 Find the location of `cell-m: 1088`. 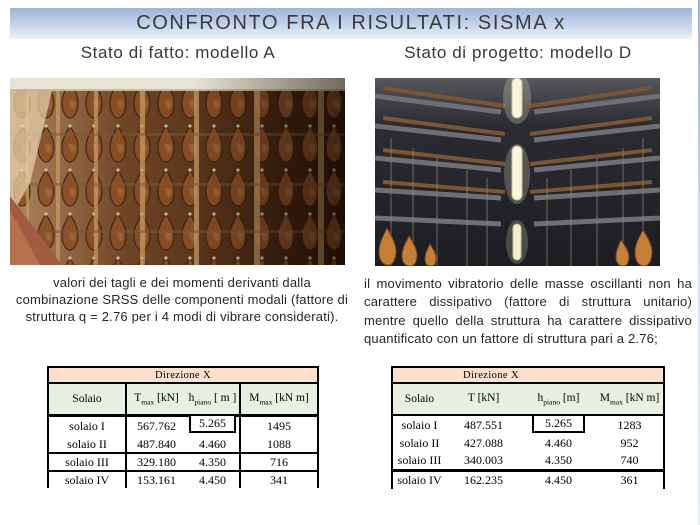

cell-m: 1088 is located at coordinates (279, 444).